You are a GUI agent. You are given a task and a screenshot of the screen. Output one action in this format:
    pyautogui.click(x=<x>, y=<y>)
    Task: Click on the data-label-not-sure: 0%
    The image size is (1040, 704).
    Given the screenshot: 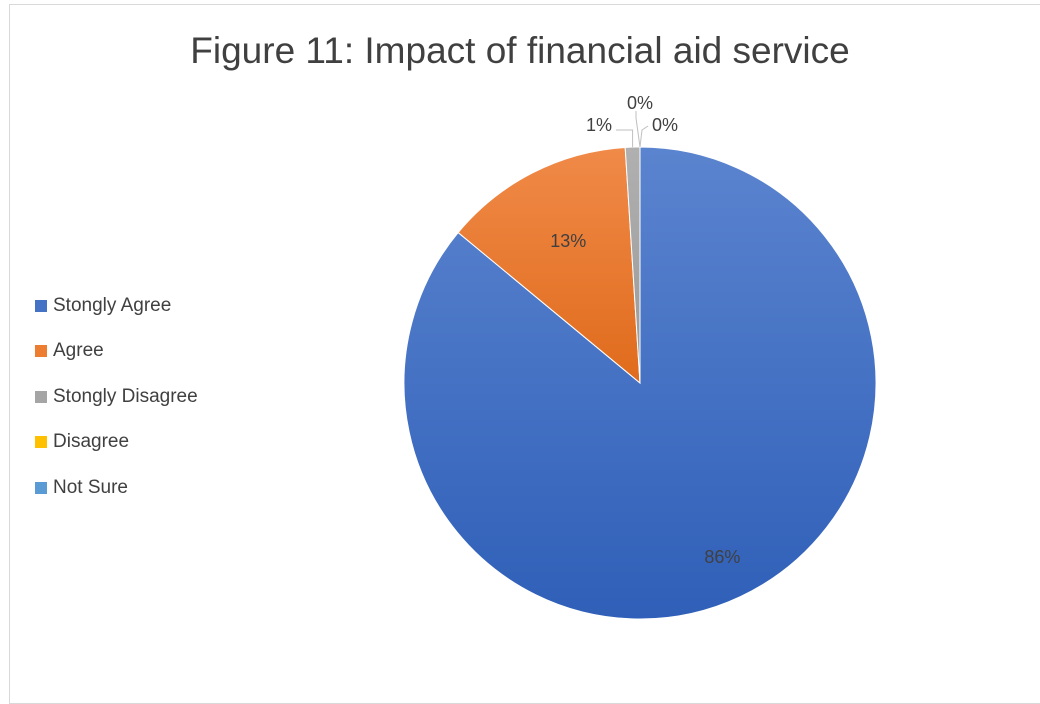 What is the action you would take?
    pyautogui.click(x=665, y=125)
    